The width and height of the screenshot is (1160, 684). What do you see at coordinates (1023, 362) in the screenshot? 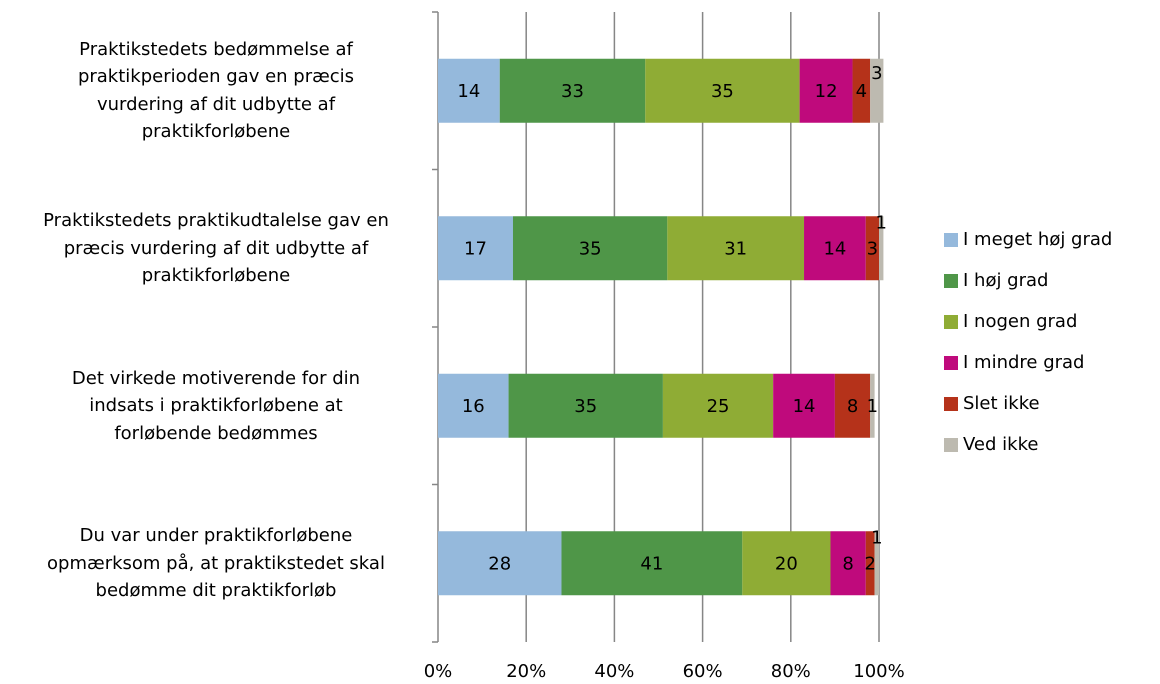
I see `legend-label: I mindre grad` at bounding box center [1023, 362].